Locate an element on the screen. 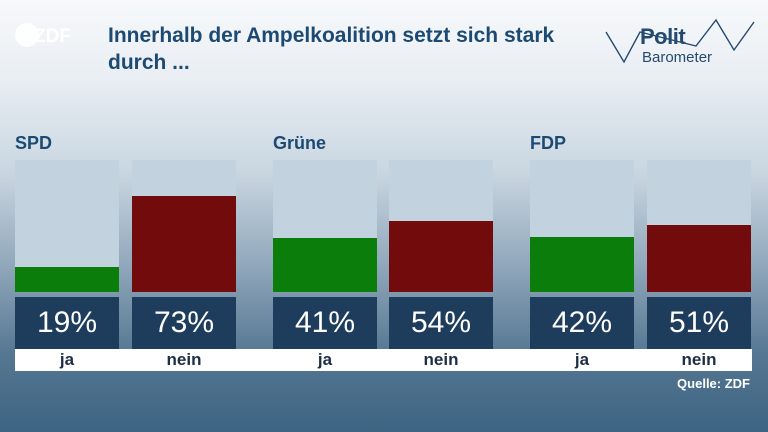 The width and height of the screenshot is (768, 432). group-label-fdp: FDP is located at coordinates (548, 143).